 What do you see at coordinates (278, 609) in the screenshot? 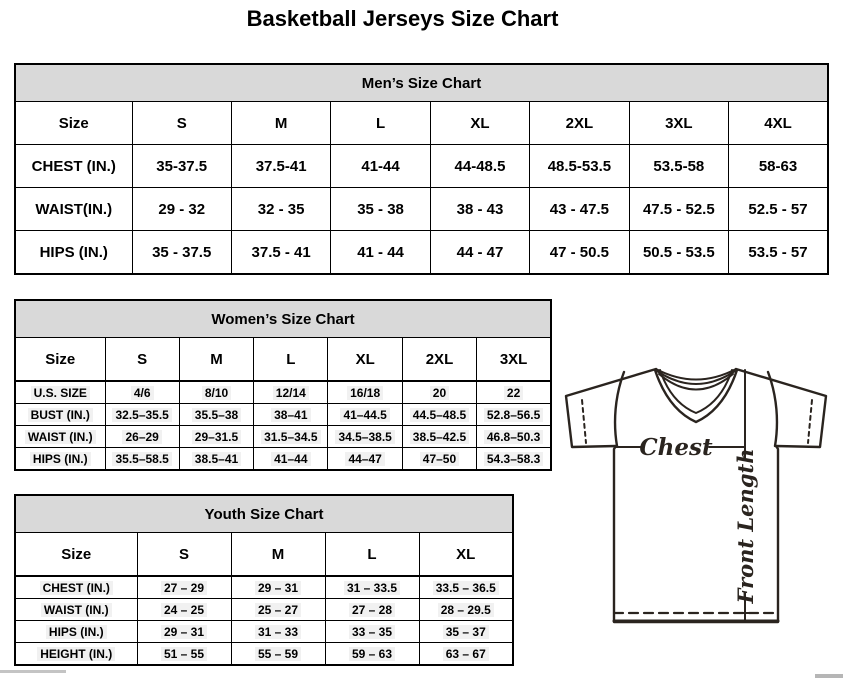
I see `cell: 25 – 27` at bounding box center [278, 609].